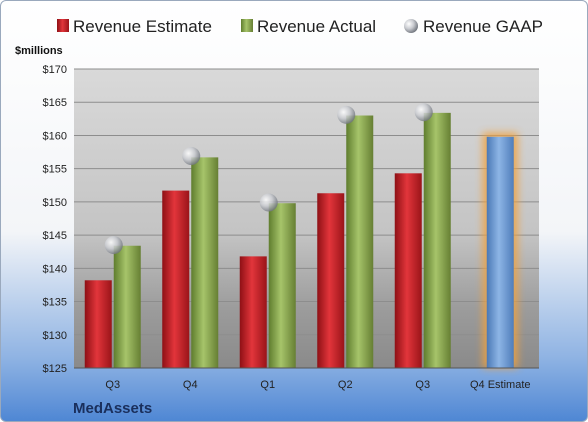  What do you see at coordinates (55, 269) in the screenshot?
I see `y-tick-label: $140` at bounding box center [55, 269].